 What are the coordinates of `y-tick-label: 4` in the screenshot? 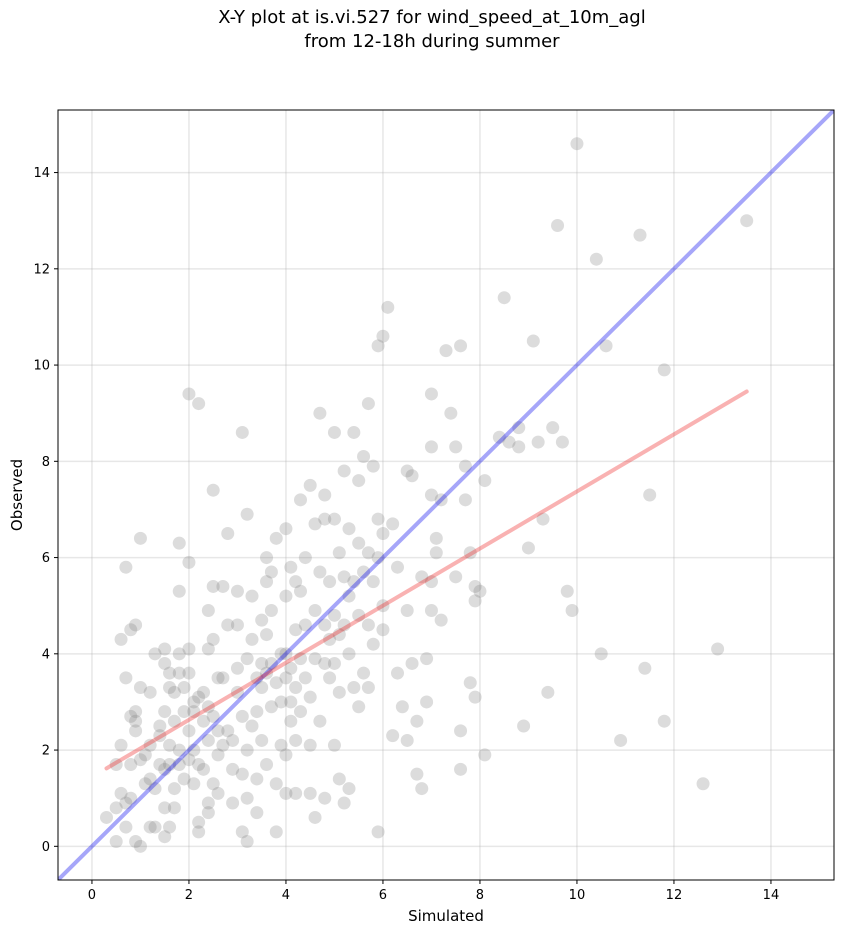 It's located at (46, 654).